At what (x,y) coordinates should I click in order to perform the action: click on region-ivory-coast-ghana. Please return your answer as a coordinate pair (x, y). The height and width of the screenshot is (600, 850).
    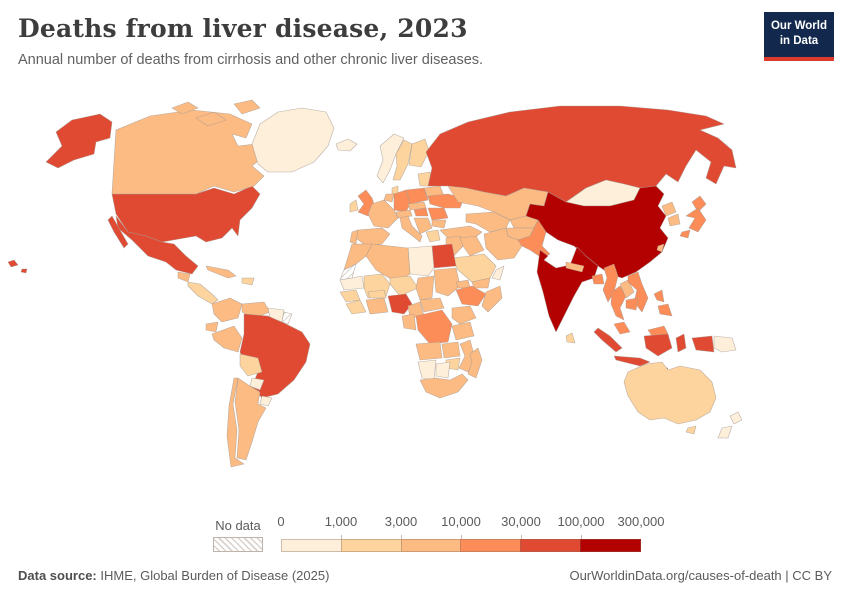
    Looking at the image, I should click on (377, 306).